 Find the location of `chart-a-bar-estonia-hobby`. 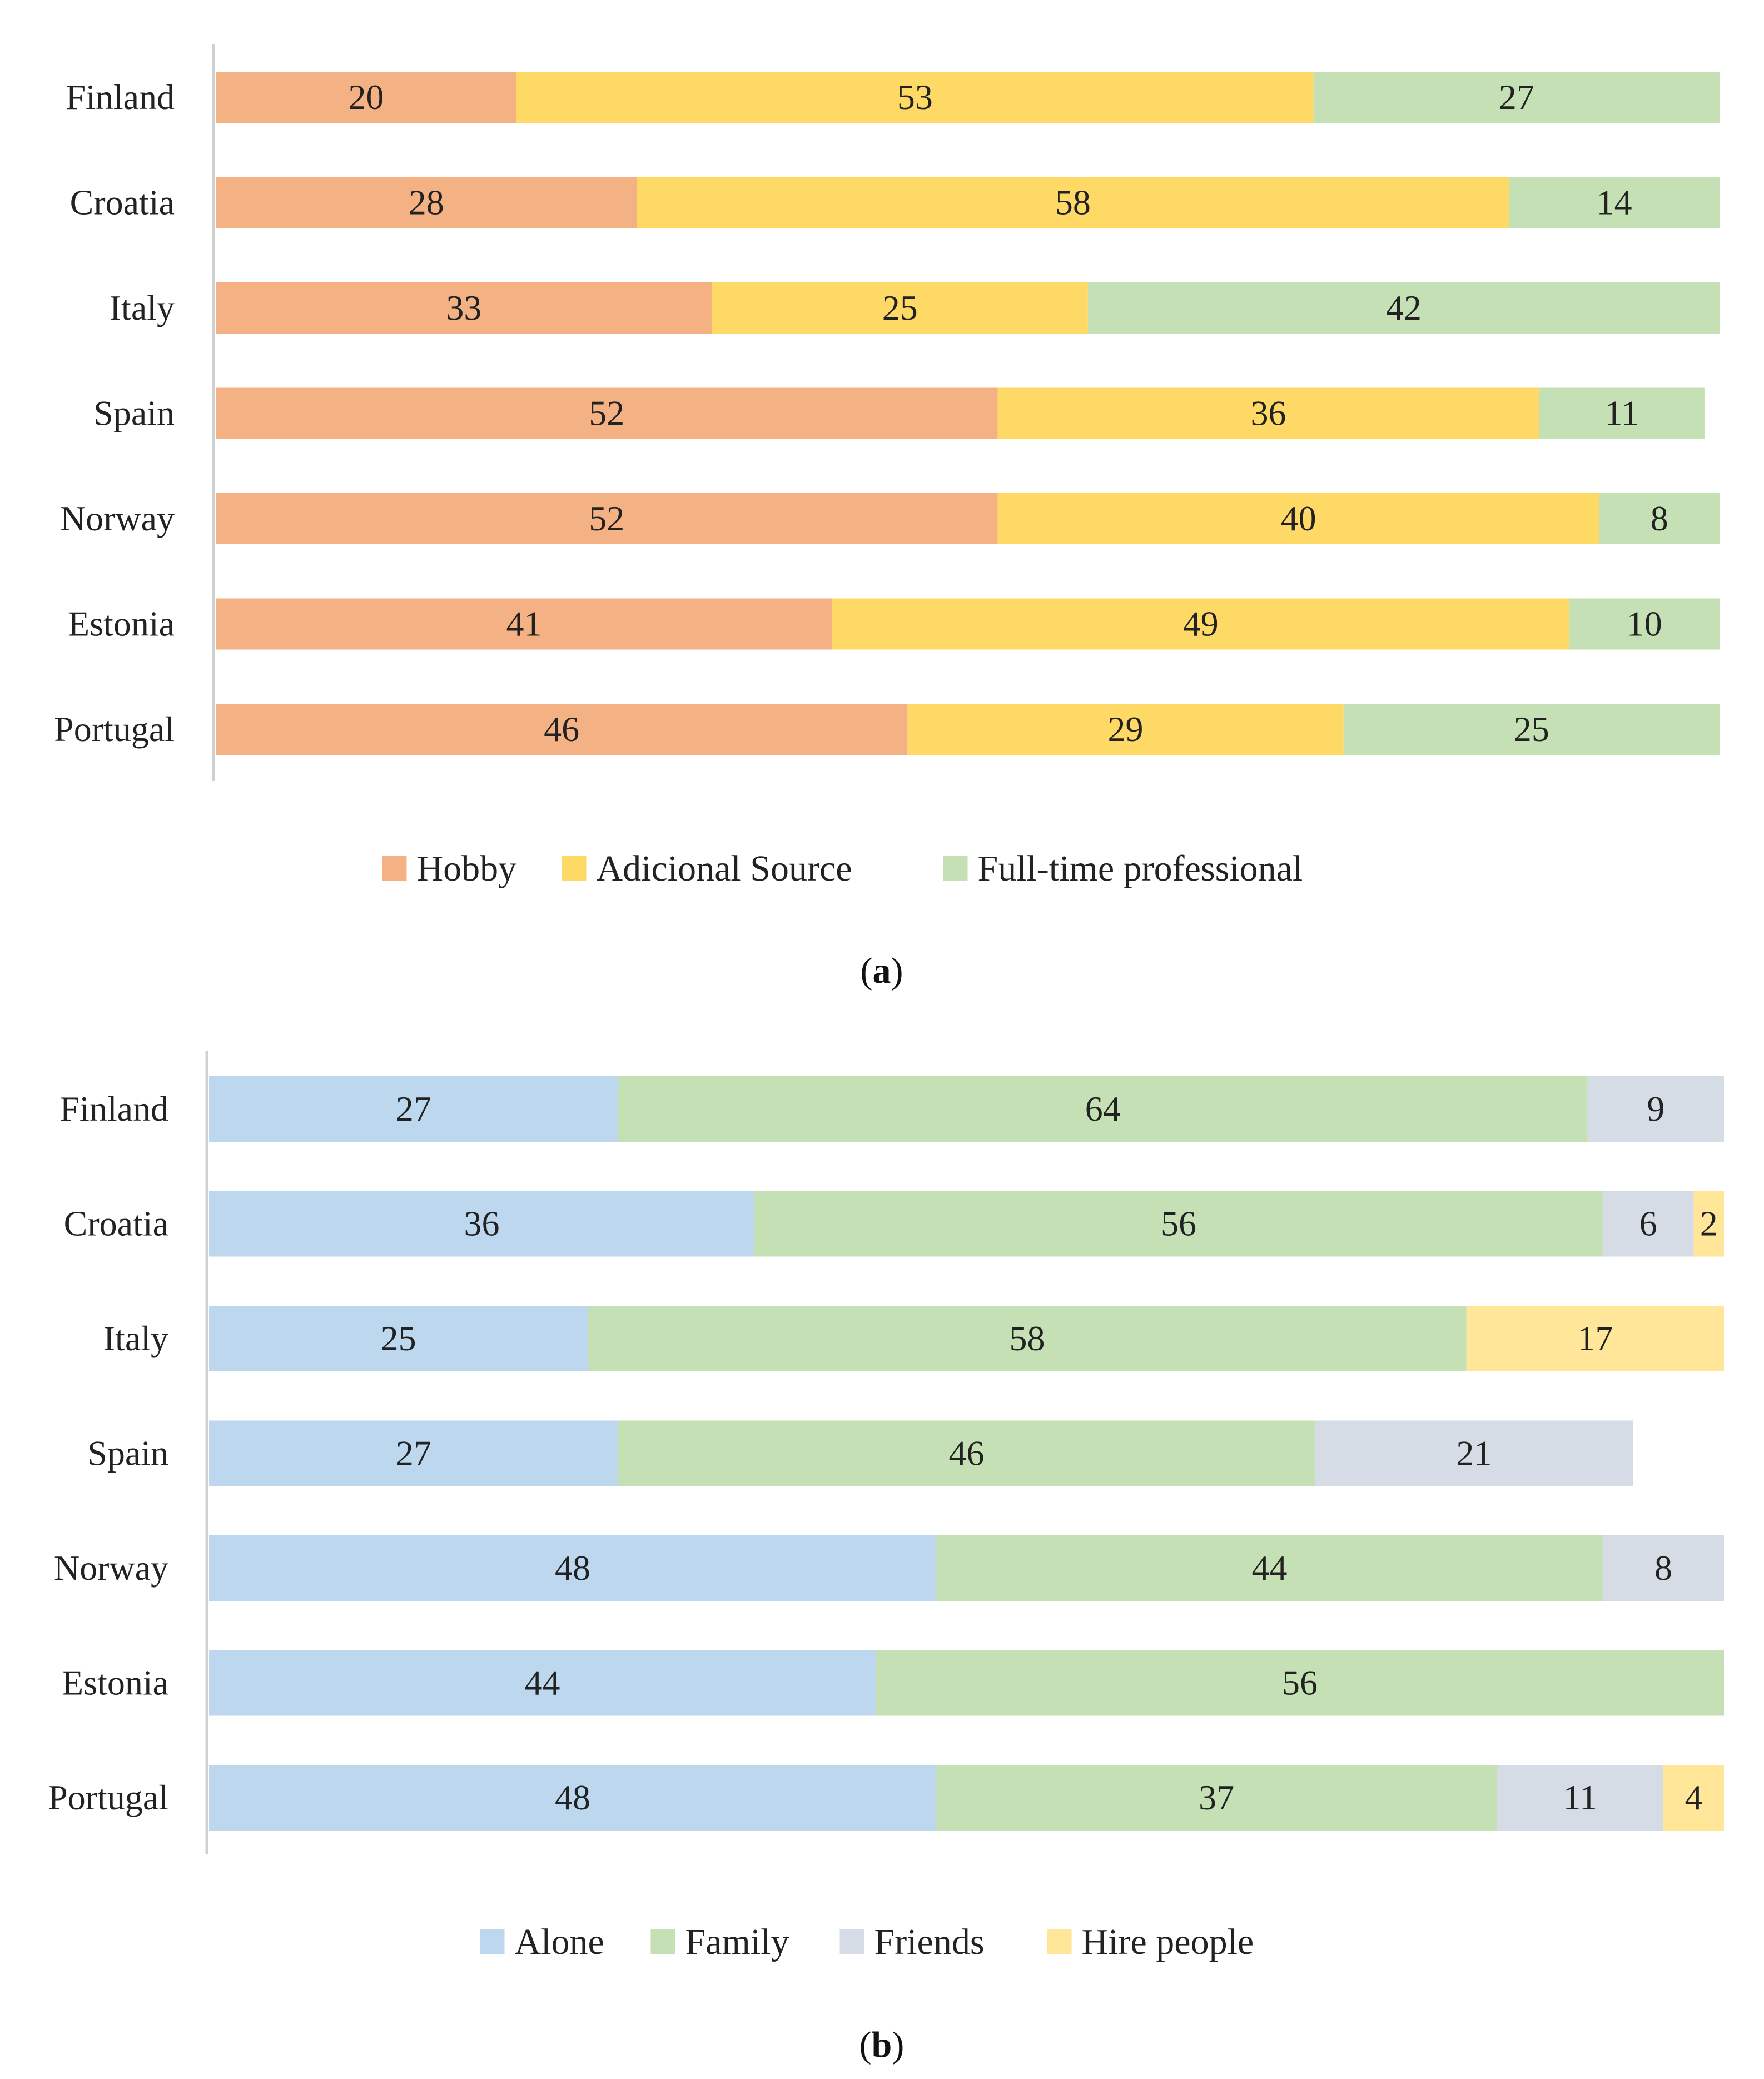

chart-a-bar-estonia-hobby is located at coordinates (524, 624).